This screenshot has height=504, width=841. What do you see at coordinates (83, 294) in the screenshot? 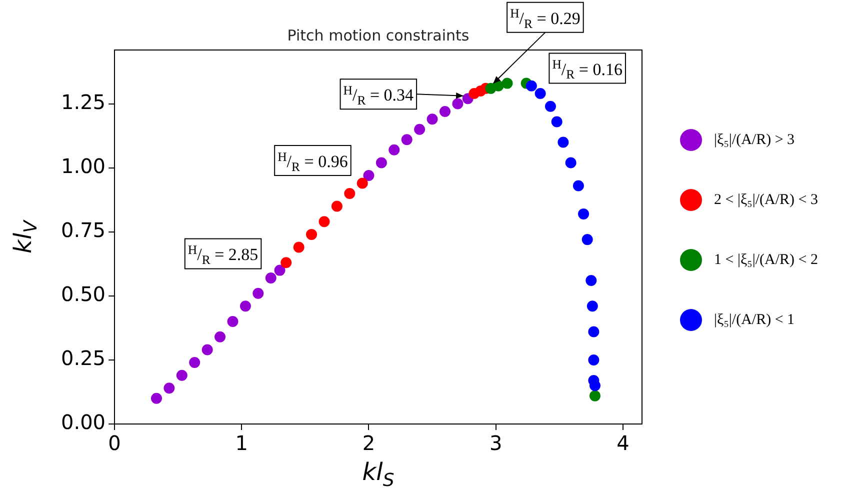
I see `y-tick-label: 0.50` at bounding box center [83, 294].